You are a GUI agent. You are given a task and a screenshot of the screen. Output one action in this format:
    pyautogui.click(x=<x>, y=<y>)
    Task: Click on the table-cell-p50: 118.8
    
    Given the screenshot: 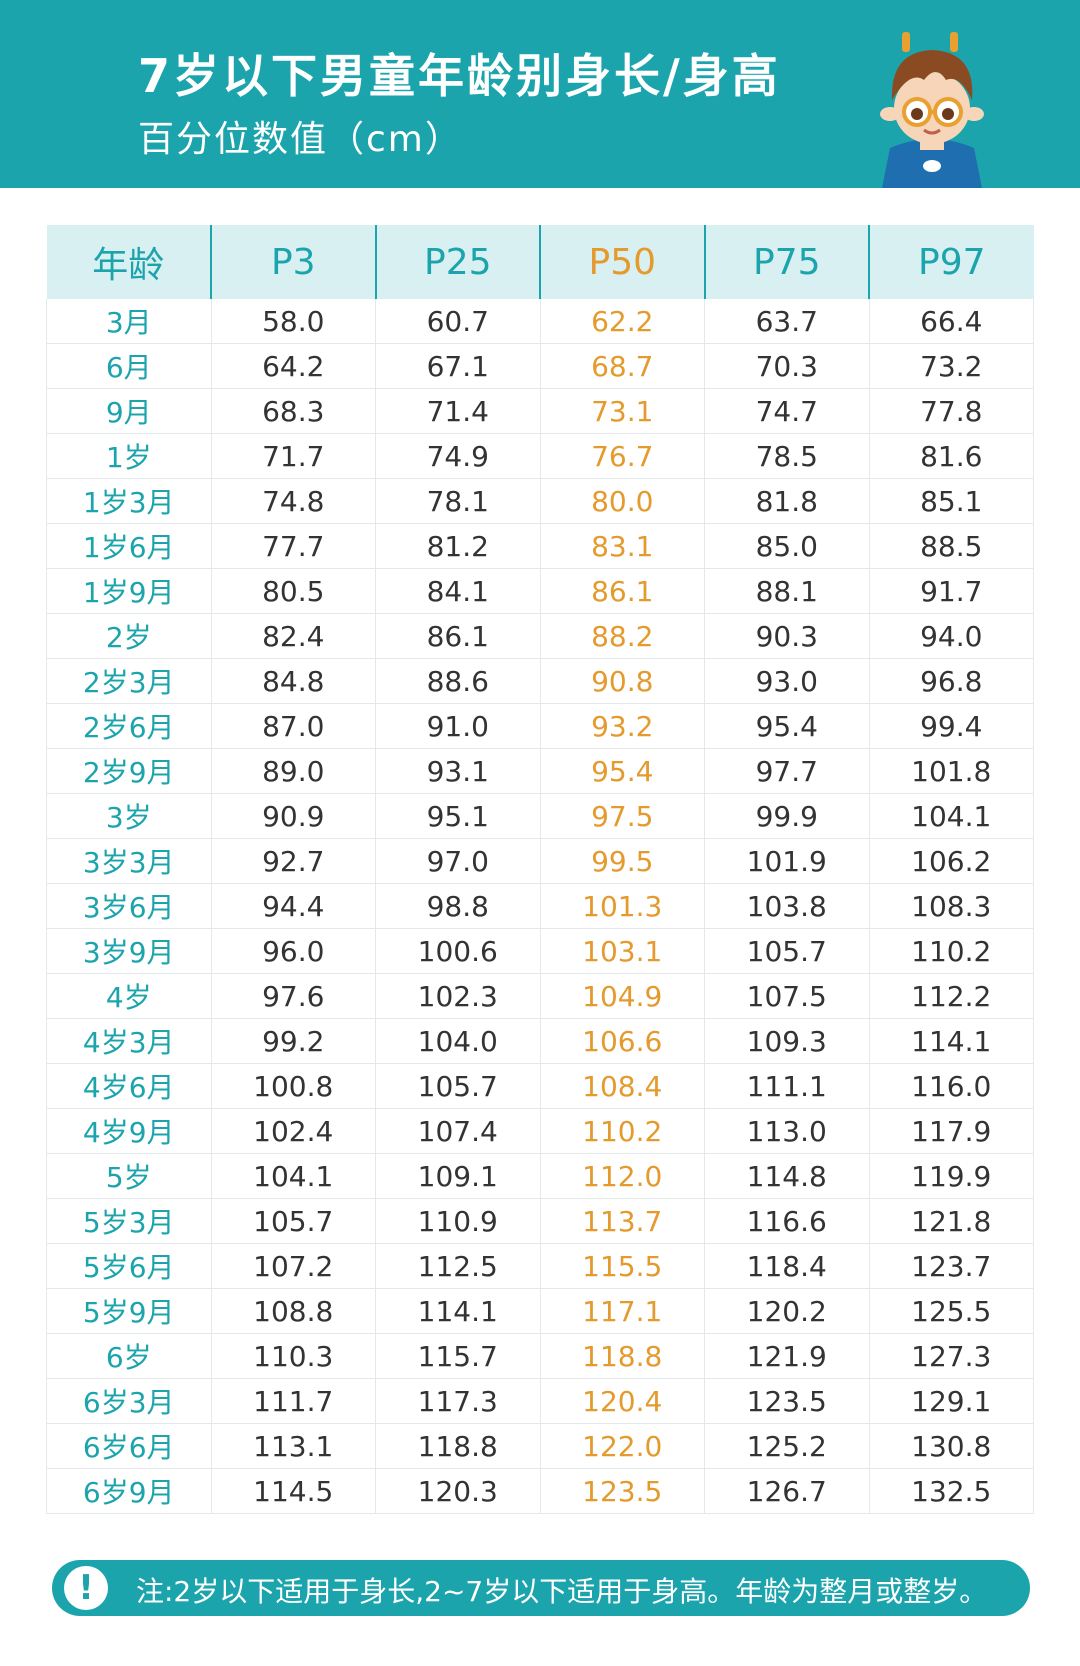 What is the action you would take?
    pyautogui.click(x=622, y=1356)
    